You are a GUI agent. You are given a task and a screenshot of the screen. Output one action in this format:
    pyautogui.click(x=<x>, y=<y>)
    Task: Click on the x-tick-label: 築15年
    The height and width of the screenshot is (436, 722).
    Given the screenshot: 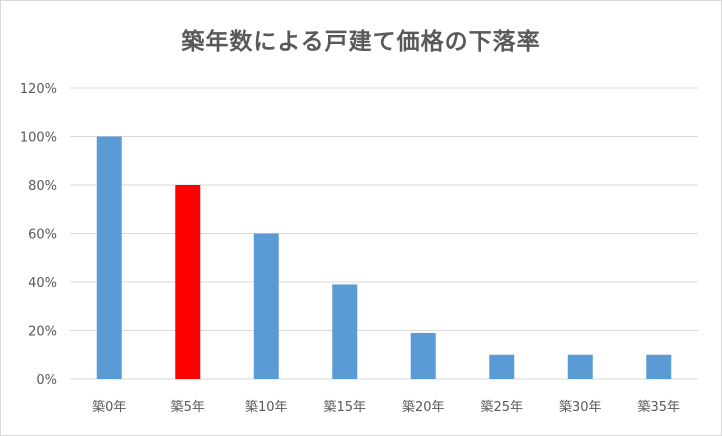 What is the action you would take?
    pyautogui.click(x=344, y=407)
    